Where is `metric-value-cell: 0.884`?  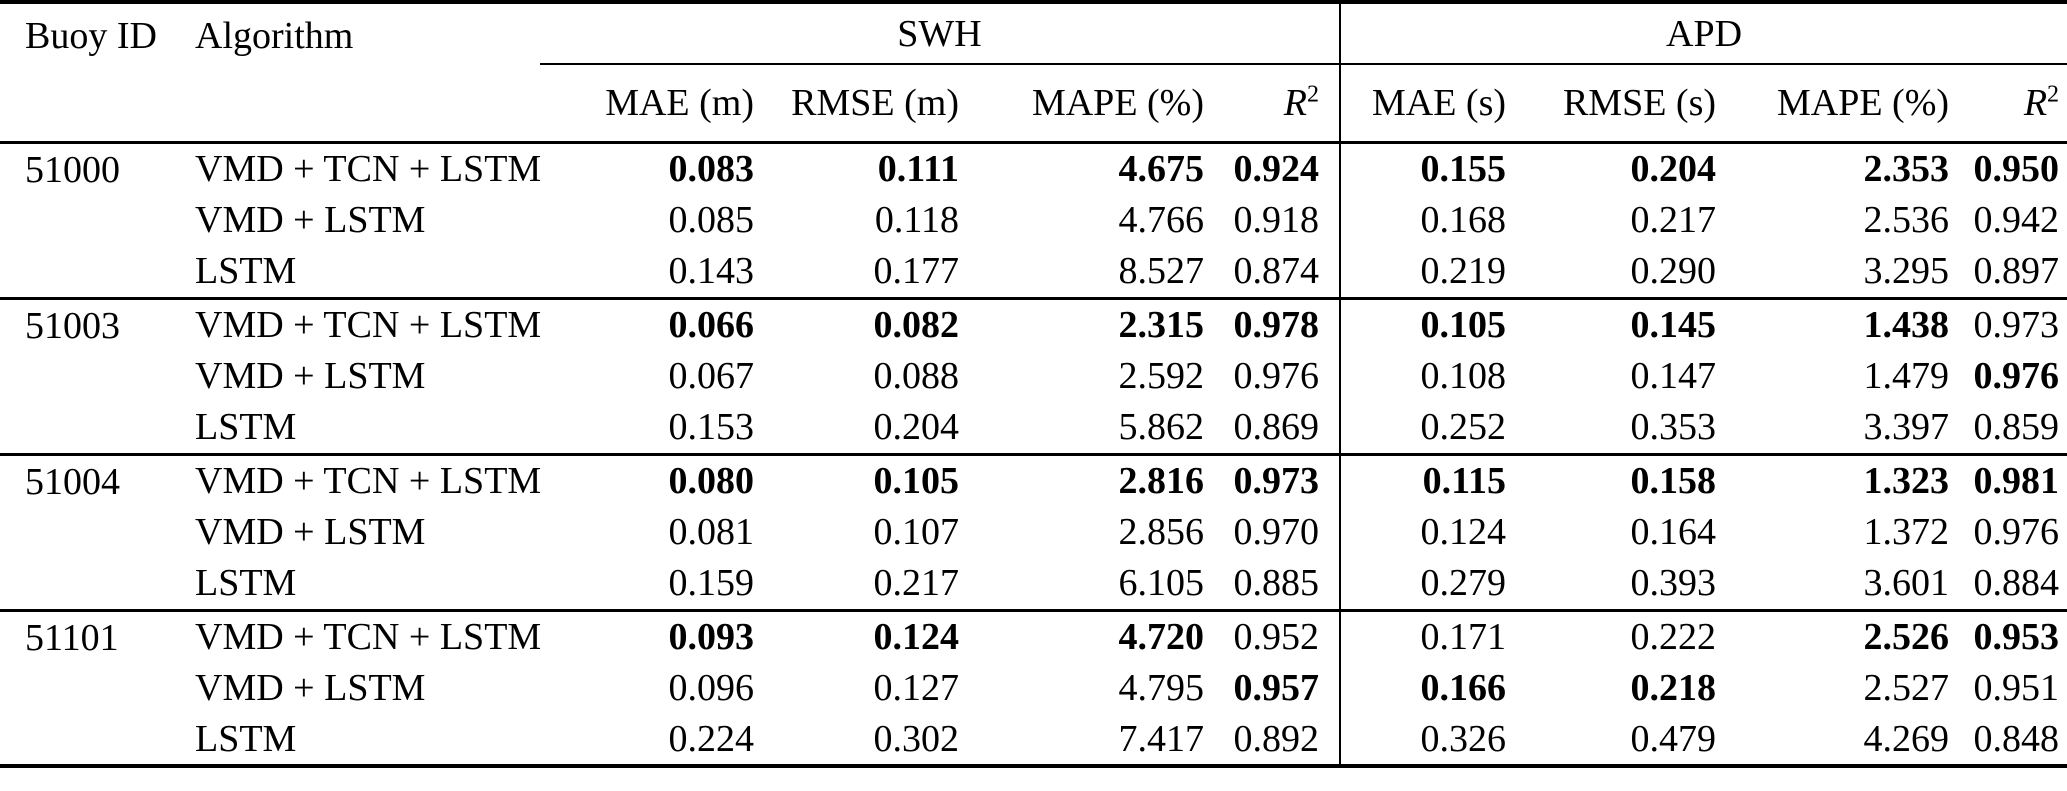
metric-value-cell: 0.884 is located at coordinates (2016, 583).